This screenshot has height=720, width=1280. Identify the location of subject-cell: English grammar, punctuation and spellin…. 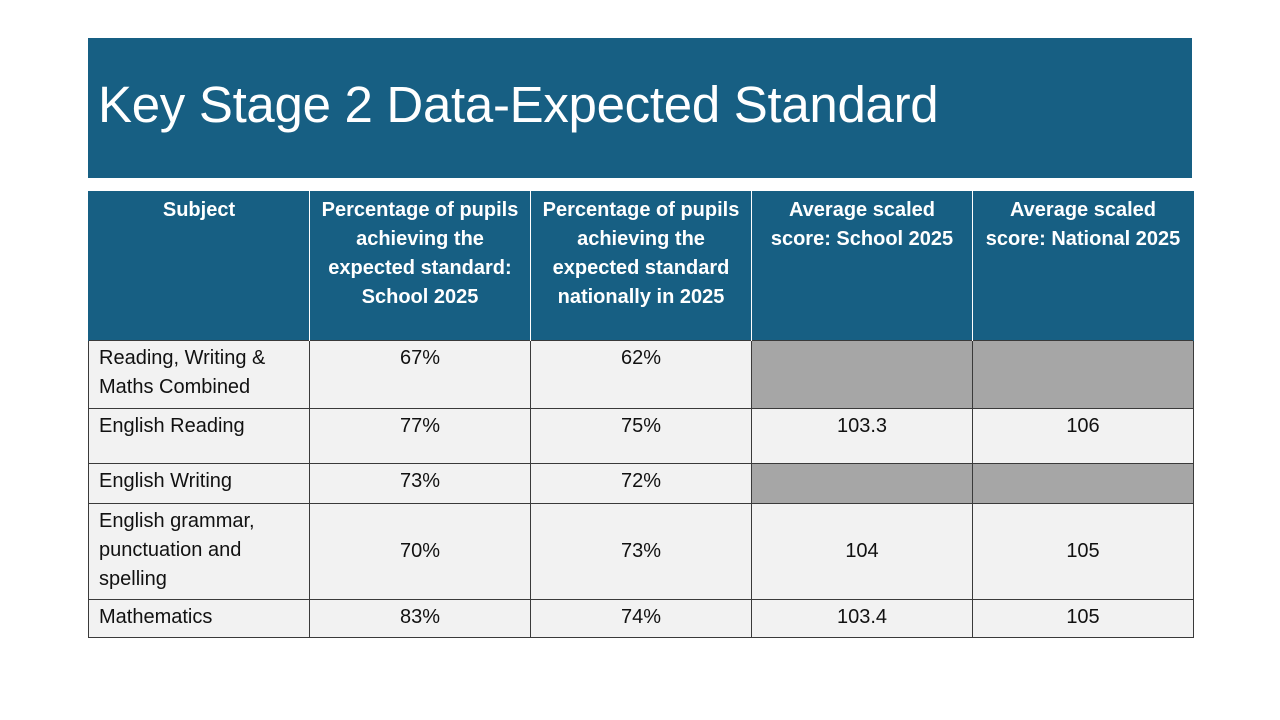
(199, 551).